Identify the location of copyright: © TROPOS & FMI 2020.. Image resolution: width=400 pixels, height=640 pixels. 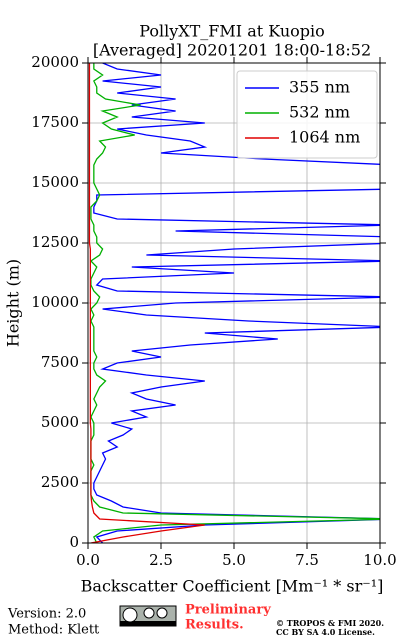
(330, 623).